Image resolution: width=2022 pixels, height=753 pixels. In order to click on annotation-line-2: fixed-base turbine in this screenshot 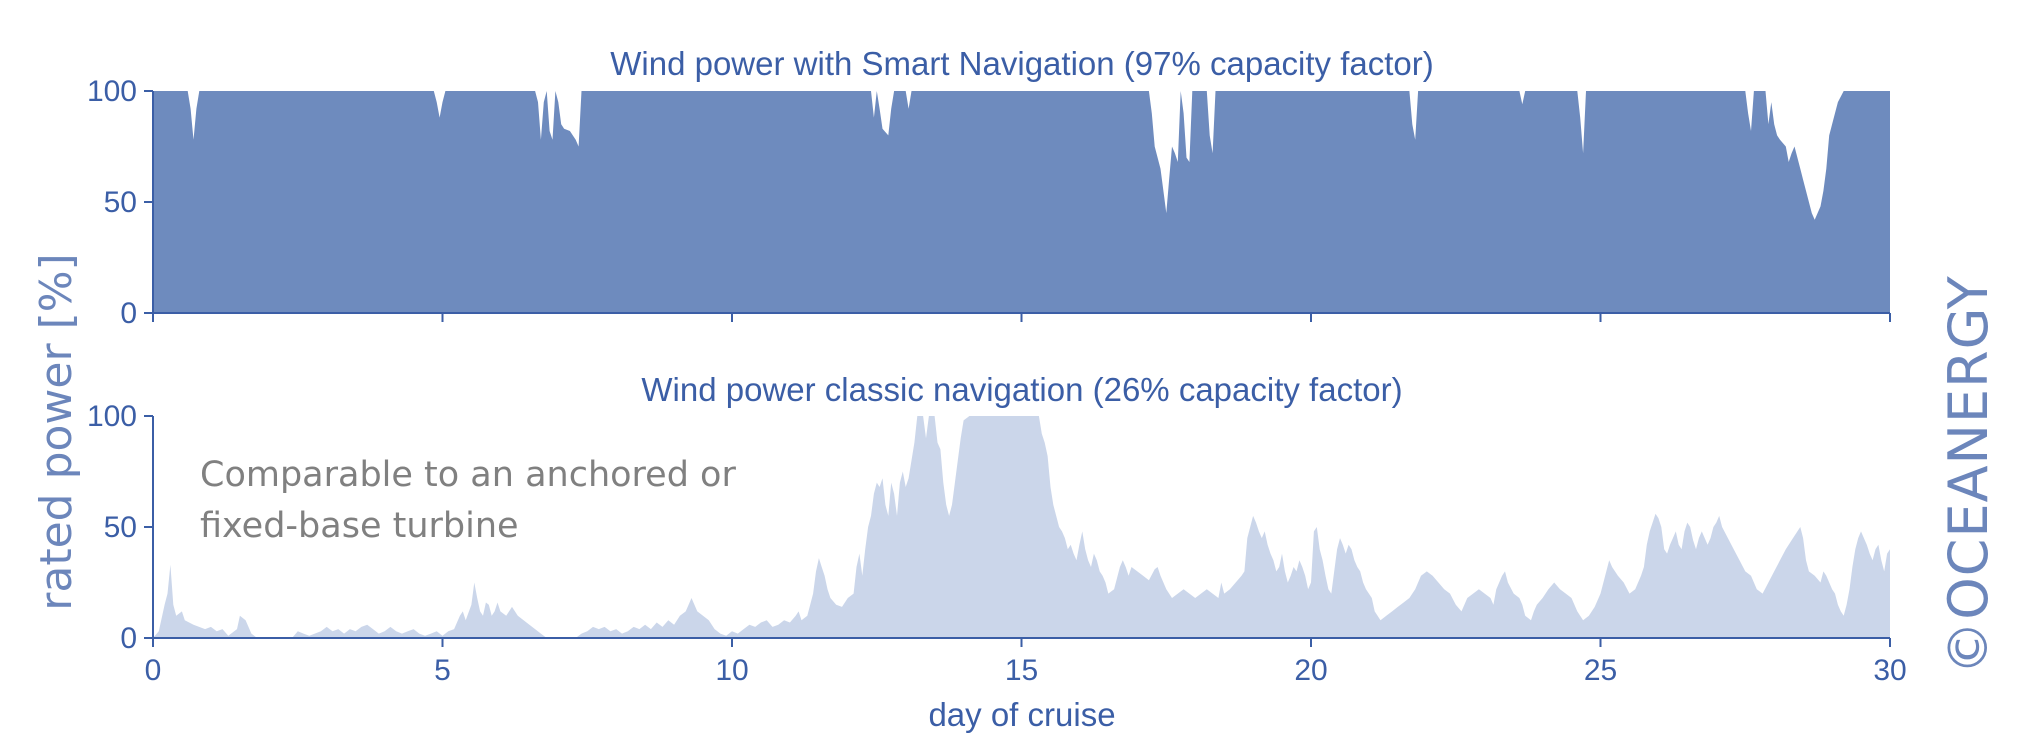, I will do `click(359, 526)`.